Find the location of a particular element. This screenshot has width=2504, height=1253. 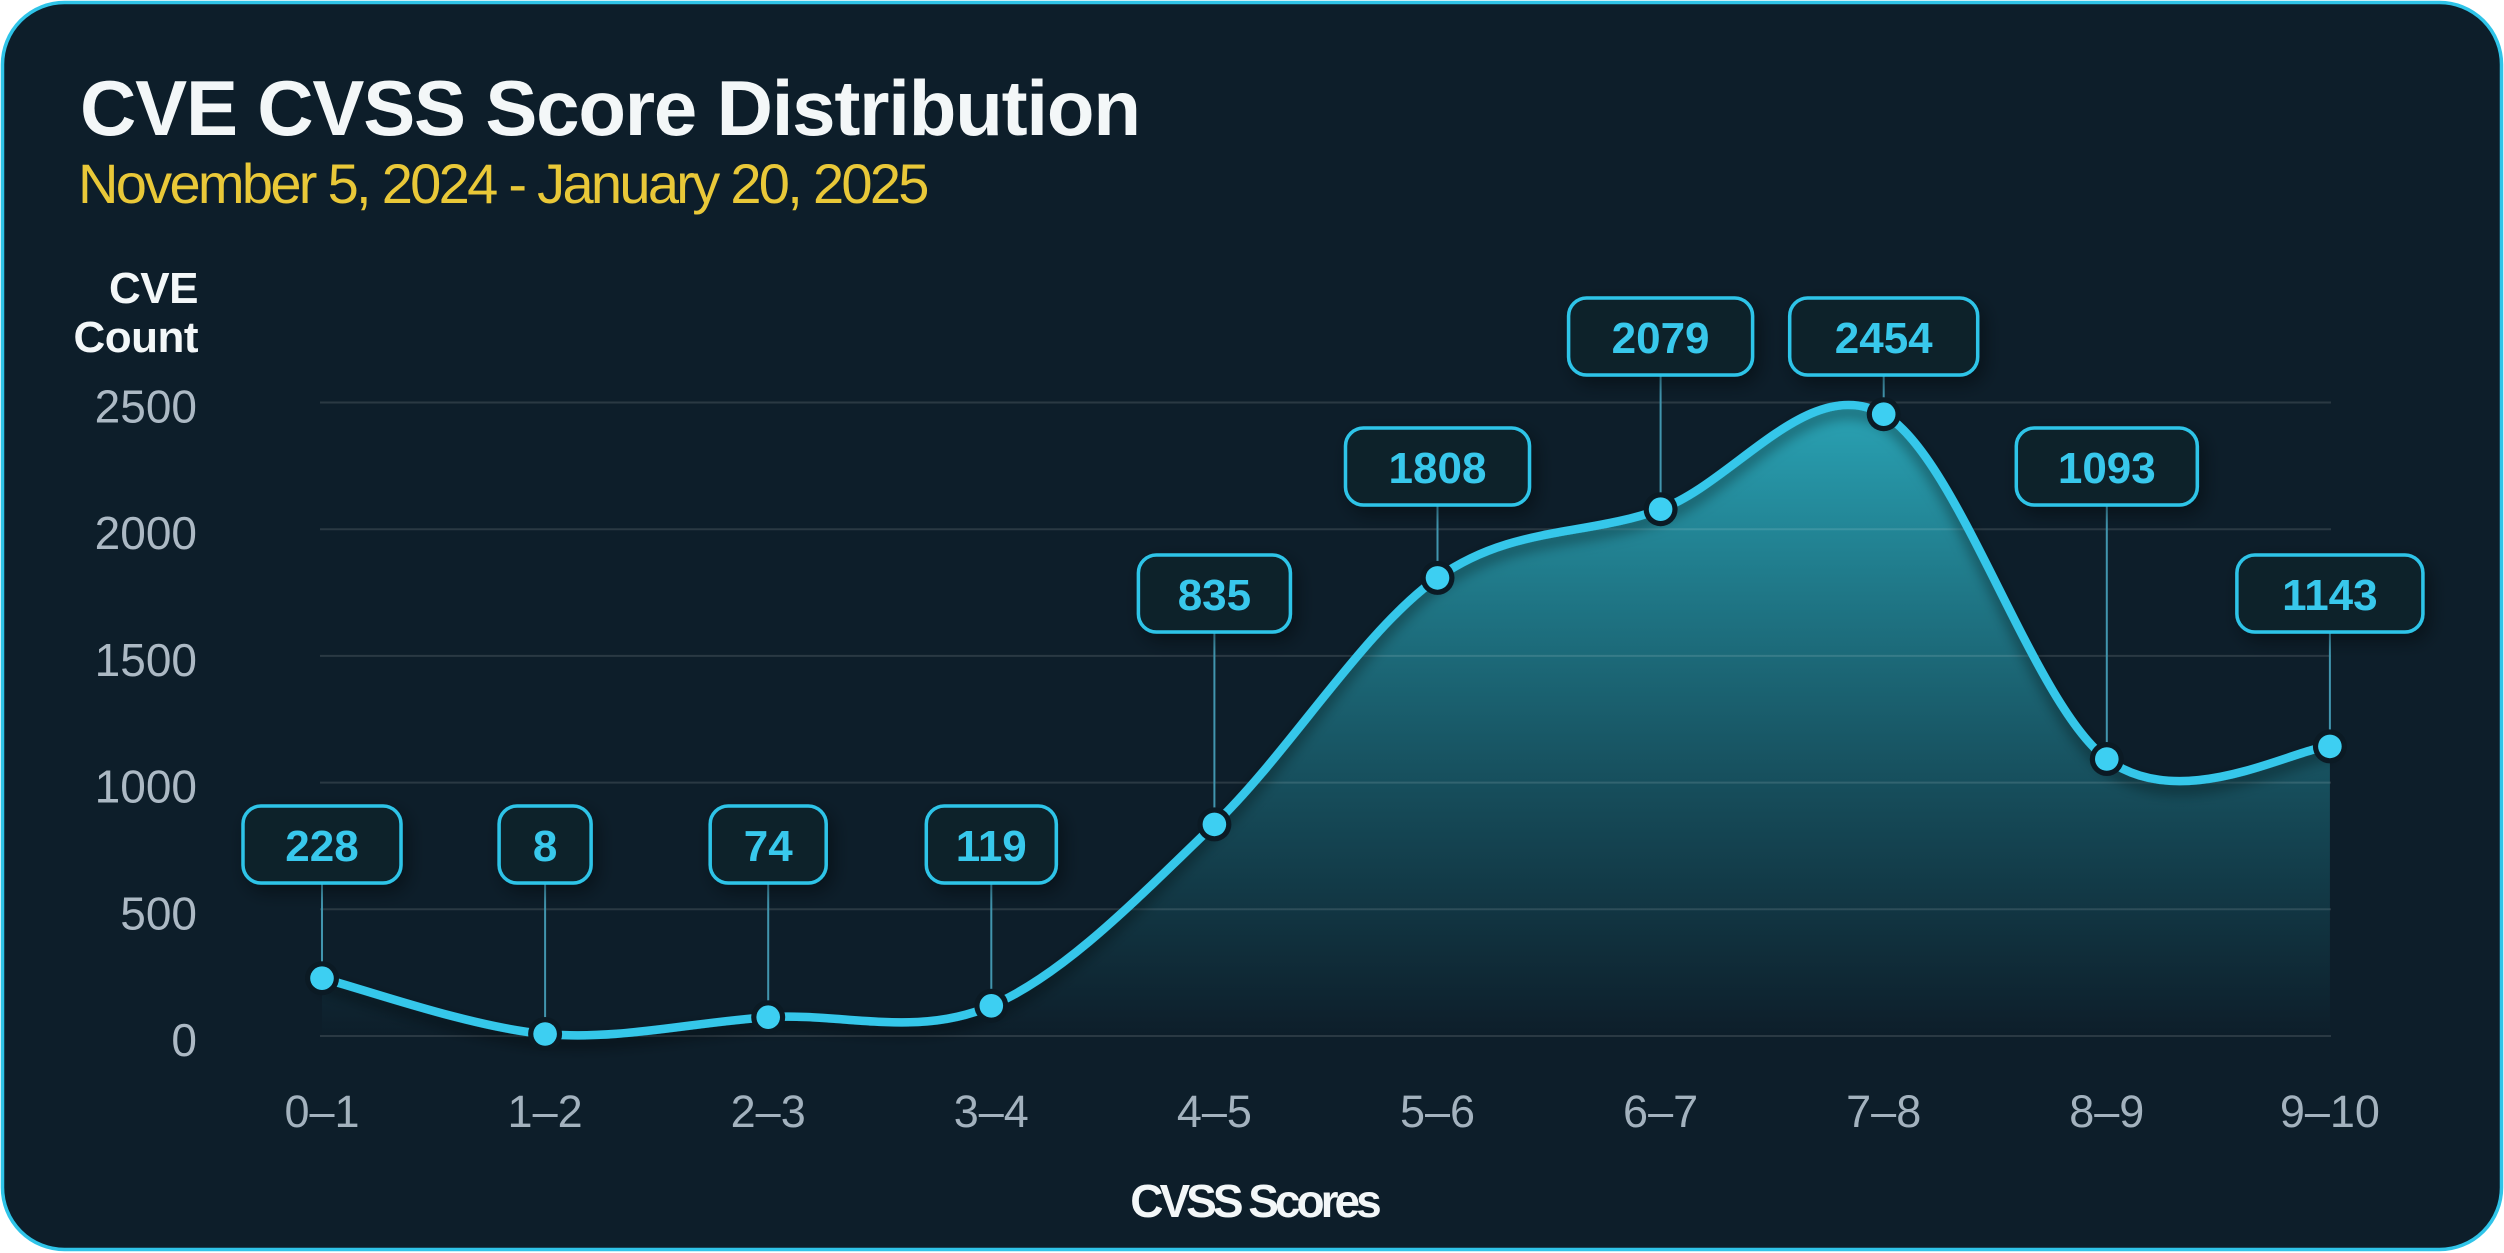

svg-text: 2454 is located at coordinates (1884, 338).